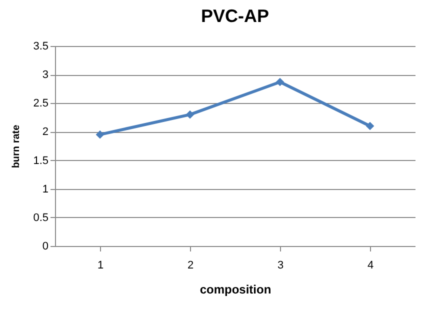 This screenshot has width=442, height=324. I want to click on y-tick-label: 1, so click(45, 189).